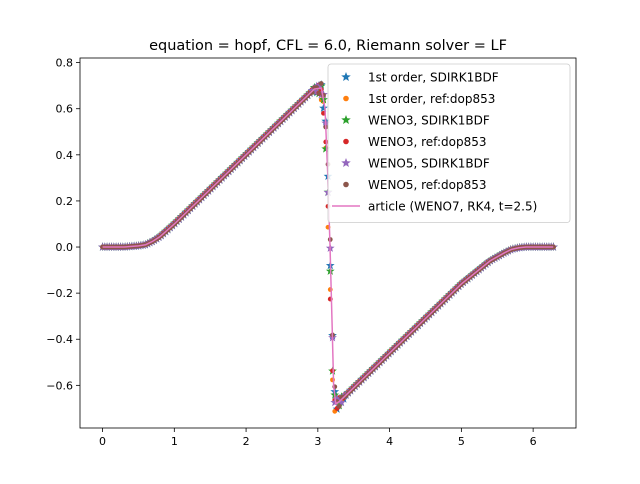  I want to click on legend-label-5: WENO5, ref:dop853, so click(427, 185).